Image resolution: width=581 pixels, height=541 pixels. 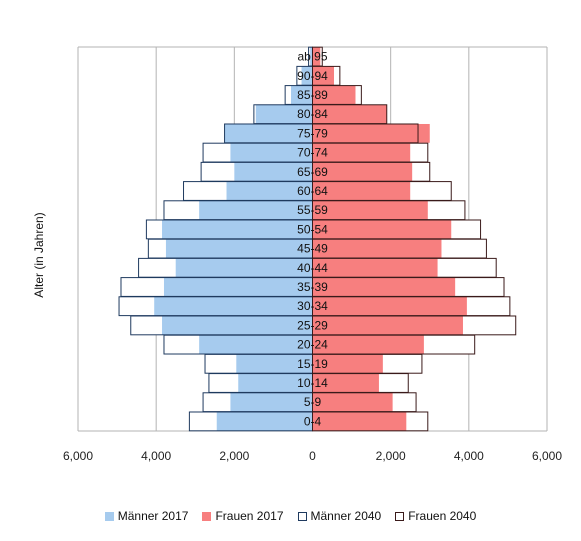 What do you see at coordinates (312, 268) in the screenshot?
I see `age-label-40-44: 40-44` at bounding box center [312, 268].